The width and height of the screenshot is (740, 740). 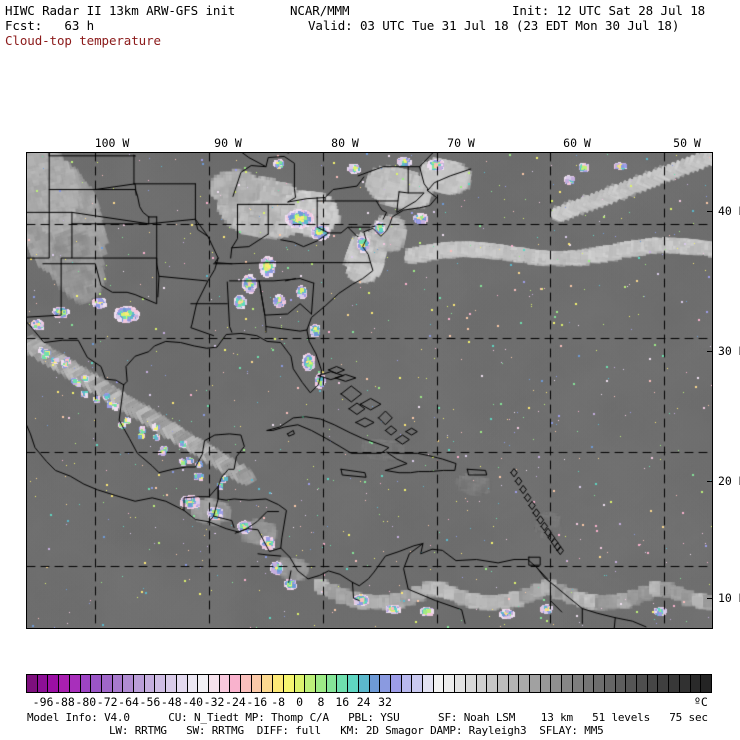 I want to click on colorbar-tick-label: -40, so click(x=193, y=702).